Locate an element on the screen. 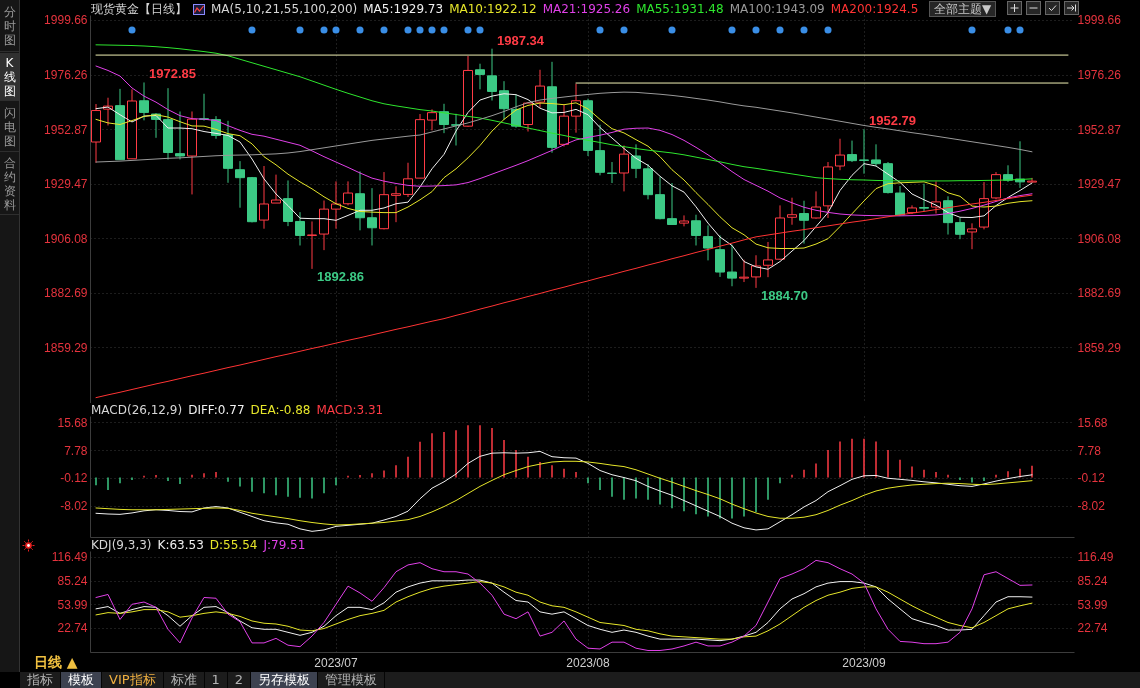  y2-tick-label: 53.99 is located at coordinates (1092, 604).